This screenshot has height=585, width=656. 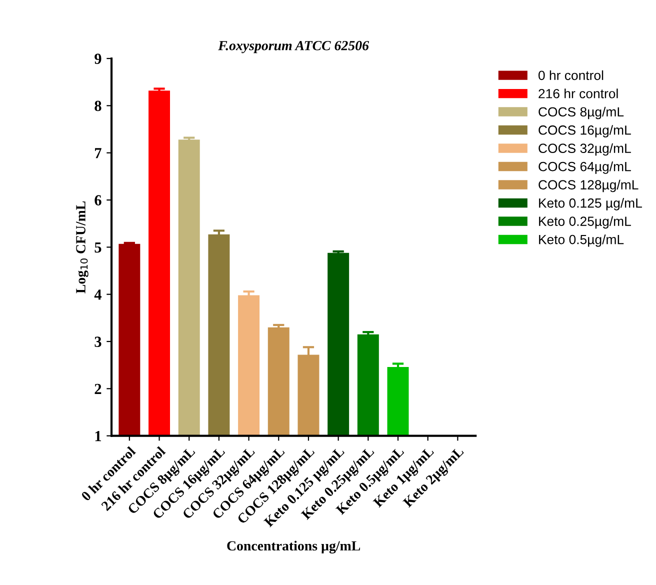 What do you see at coordinates (98, 247) in the screenshot?
I see `y-tick-label: 5` at bounding box center [98, 247].